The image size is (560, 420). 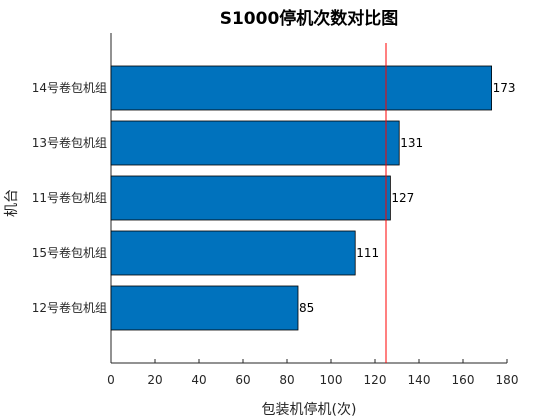 What do you see at coordinates (504, 88) in the screenshot?
I see `data-label: 173` at bounding box center [504, 88].